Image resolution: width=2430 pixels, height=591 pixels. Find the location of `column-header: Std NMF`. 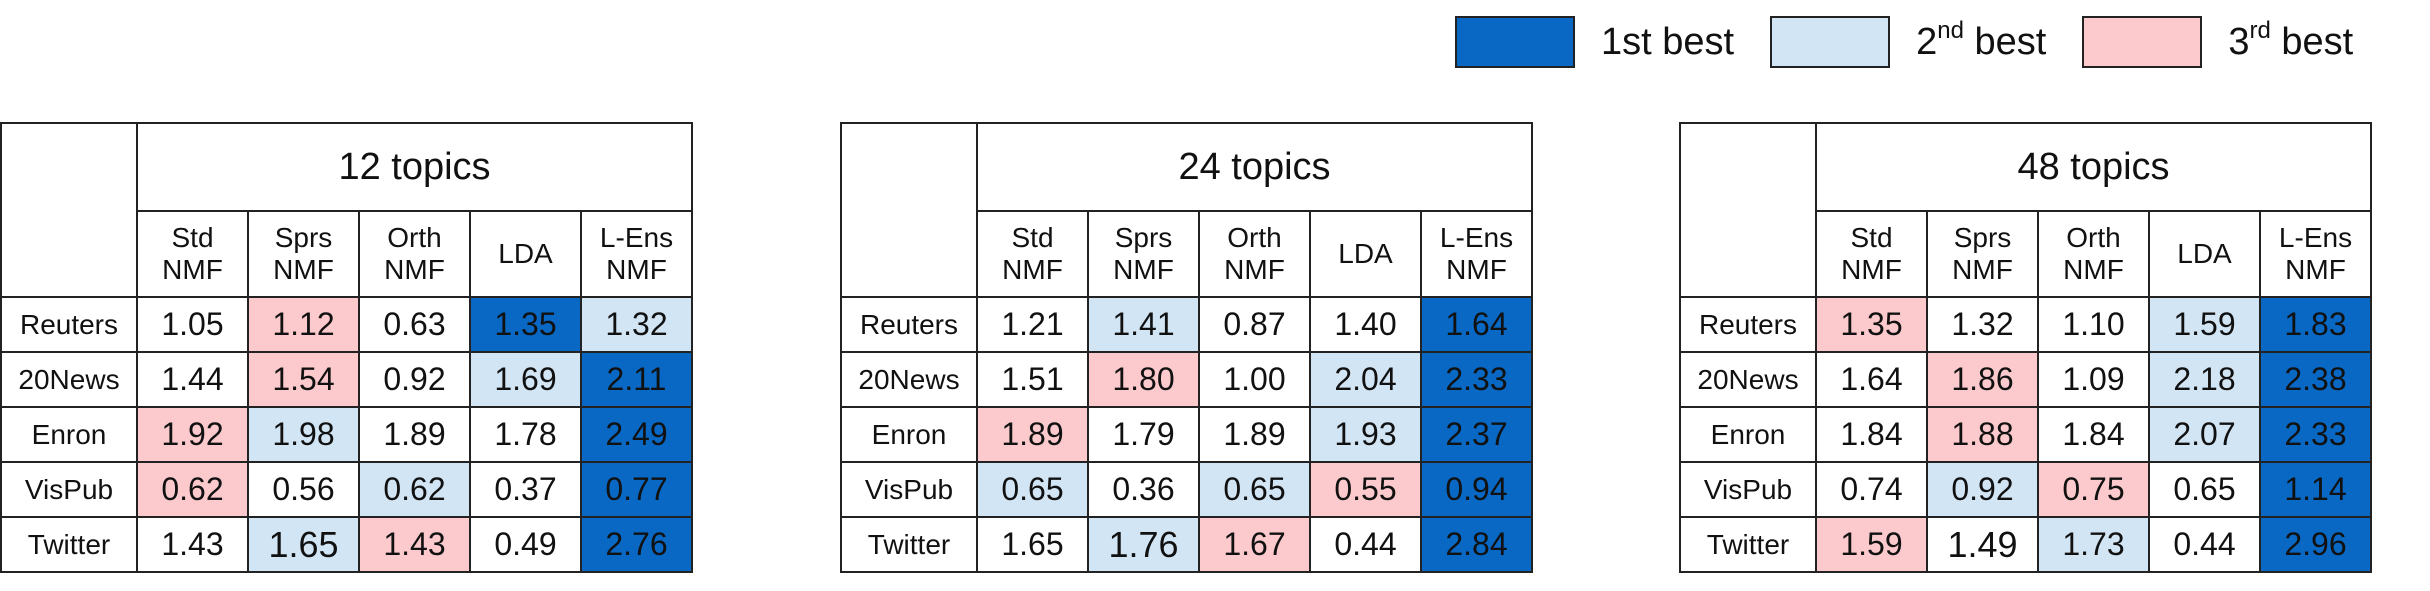

column-header: Std NMF is located at coordinates (192, 254).